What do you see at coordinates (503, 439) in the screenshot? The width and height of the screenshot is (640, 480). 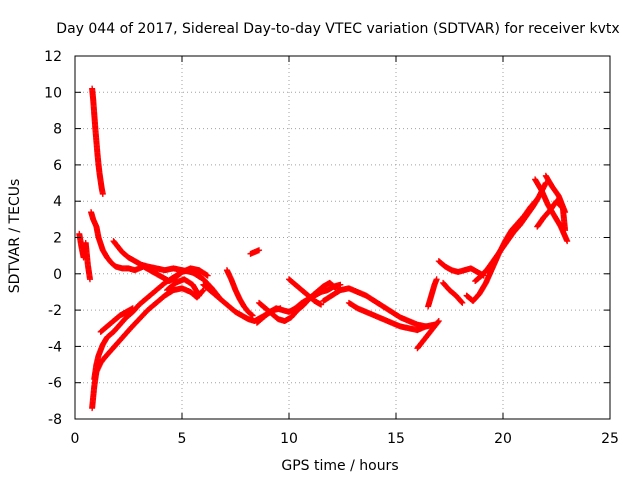 I see `x-tick-label: 20` at bounding box center [503, 439].